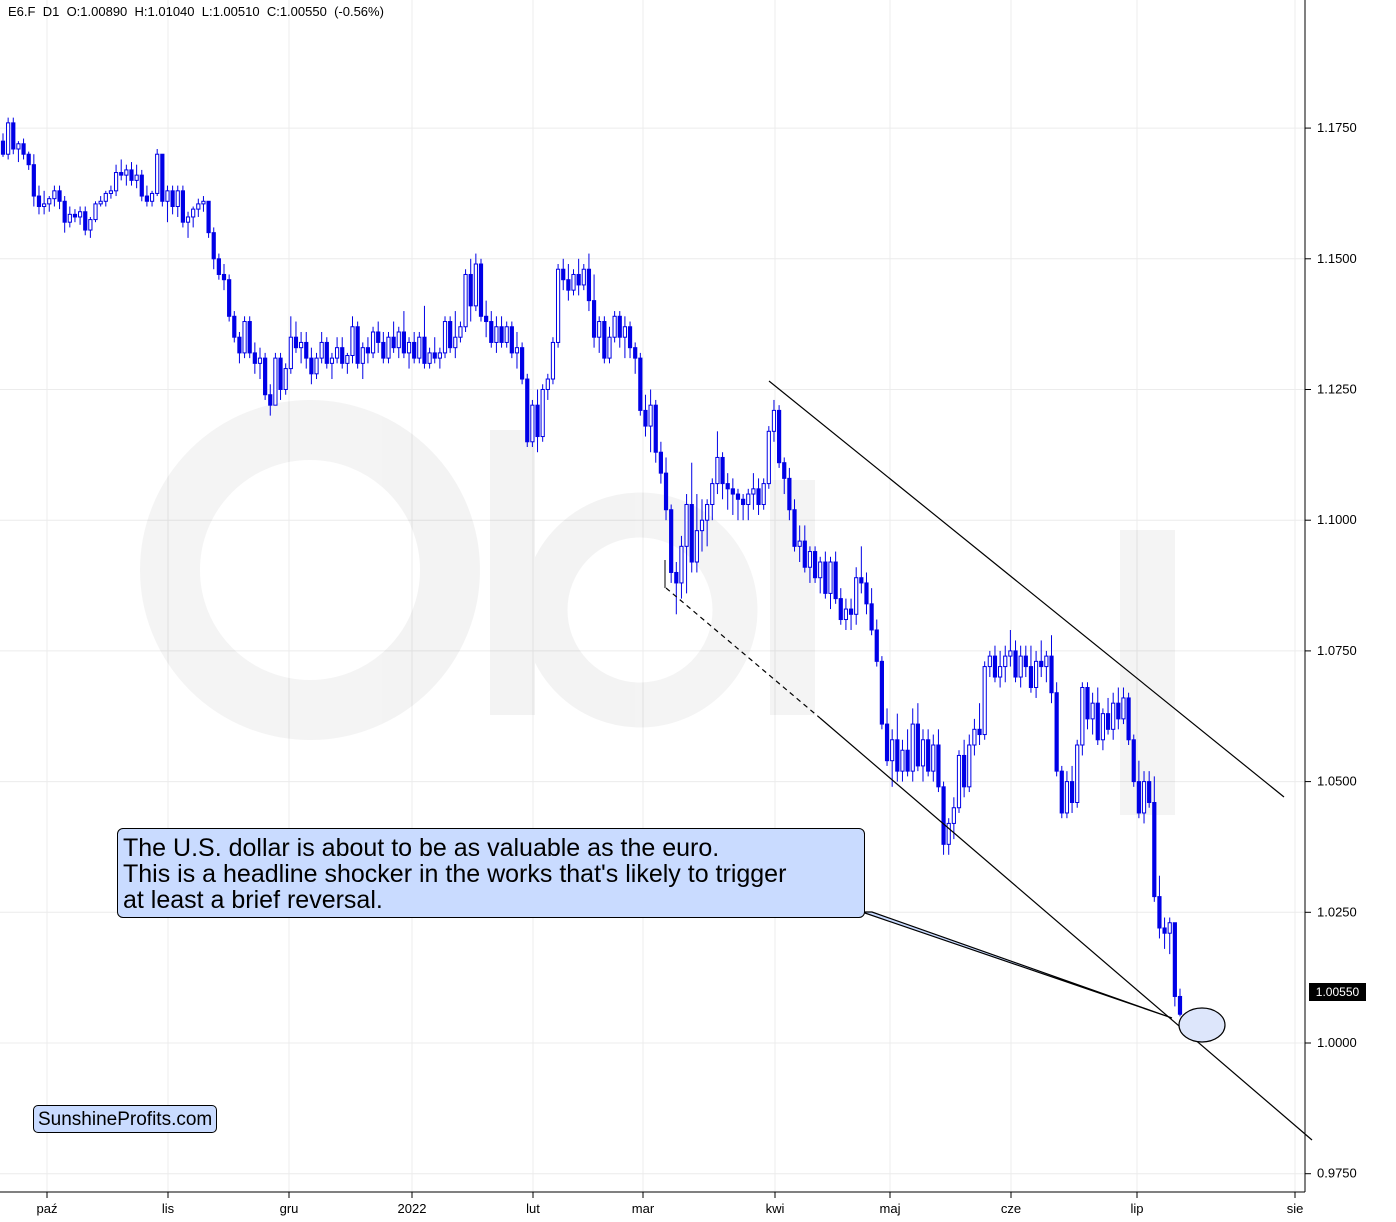 The image size is (1396, 1222). Describe the element at coordinates (670, 1204) in the screenshot. I see `x-axis-ticks: paź lis gru 2022 lut mar kwi maj cze lip sie` at that location.